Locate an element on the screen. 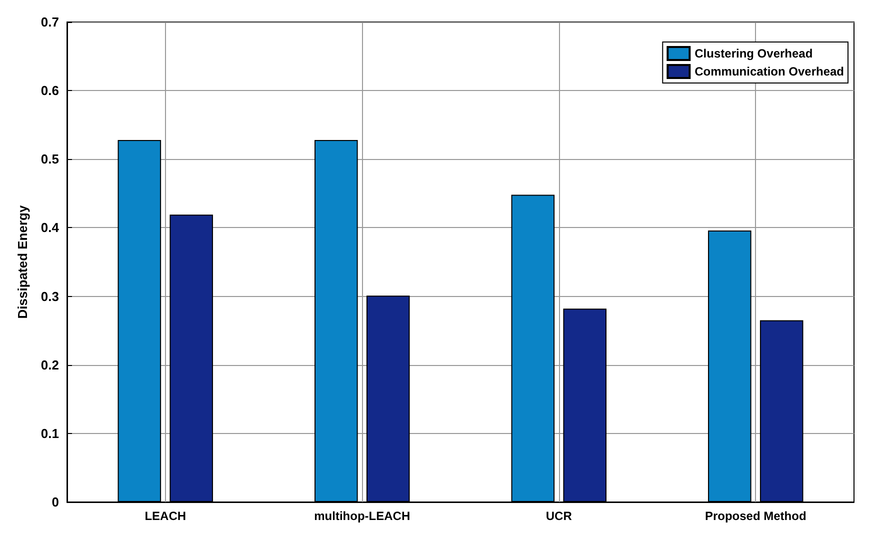 This screenshot has height=540, width=872. y-axis-title: Dissipated Energy is located at coordinates (22, 261).